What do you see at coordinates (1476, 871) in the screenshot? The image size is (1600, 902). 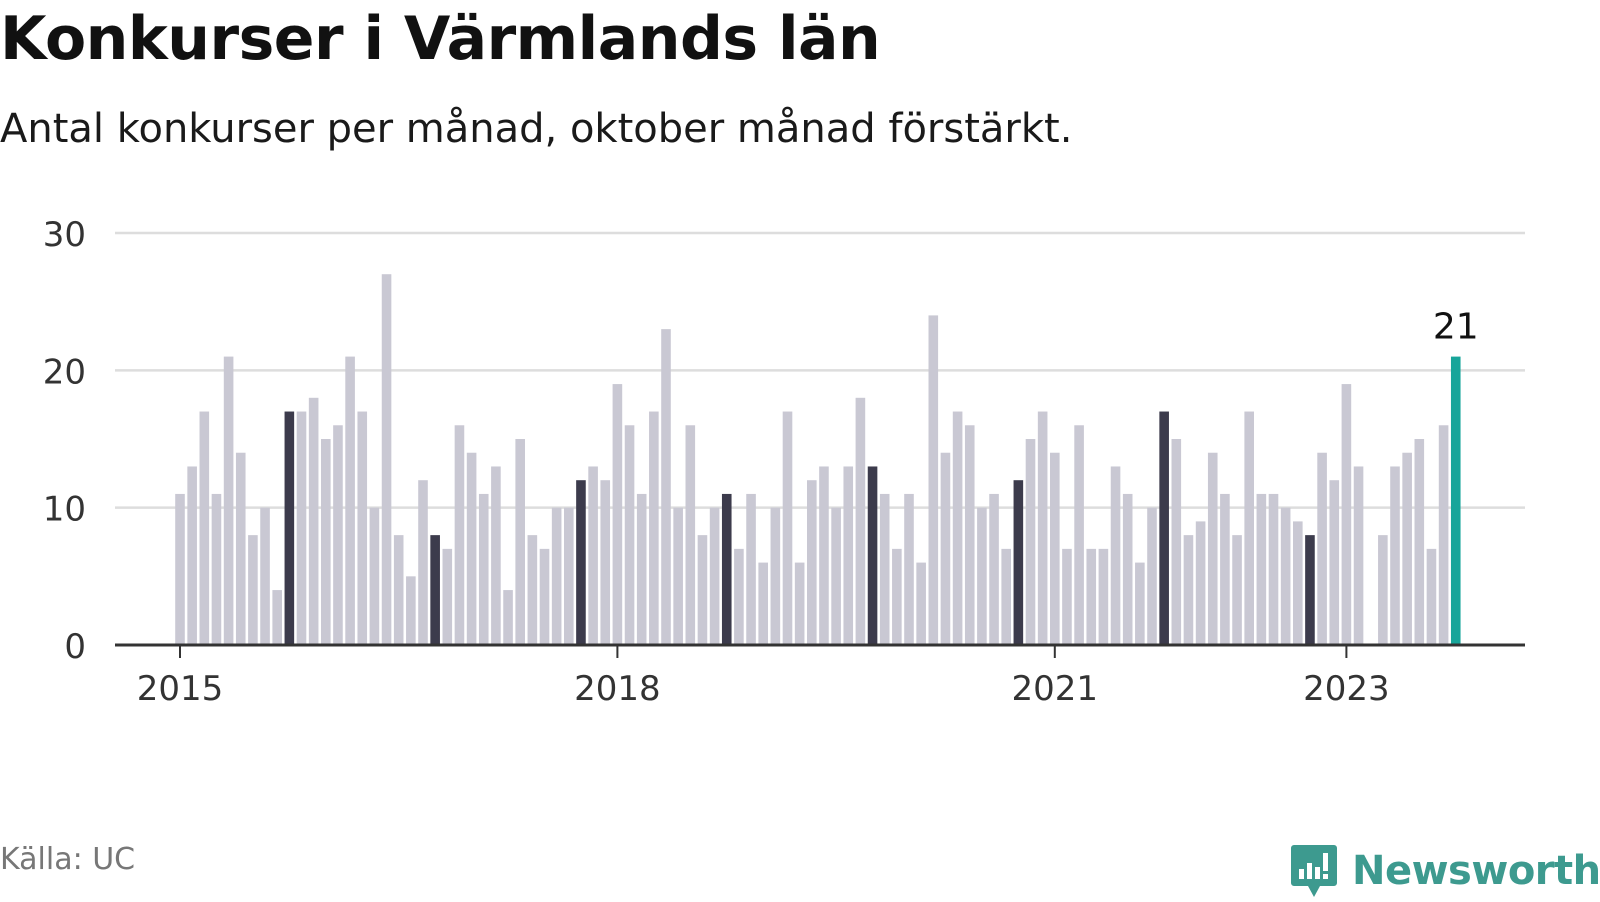 I see `brand-name: Newsworthy` at bounding box center [1476, 871].